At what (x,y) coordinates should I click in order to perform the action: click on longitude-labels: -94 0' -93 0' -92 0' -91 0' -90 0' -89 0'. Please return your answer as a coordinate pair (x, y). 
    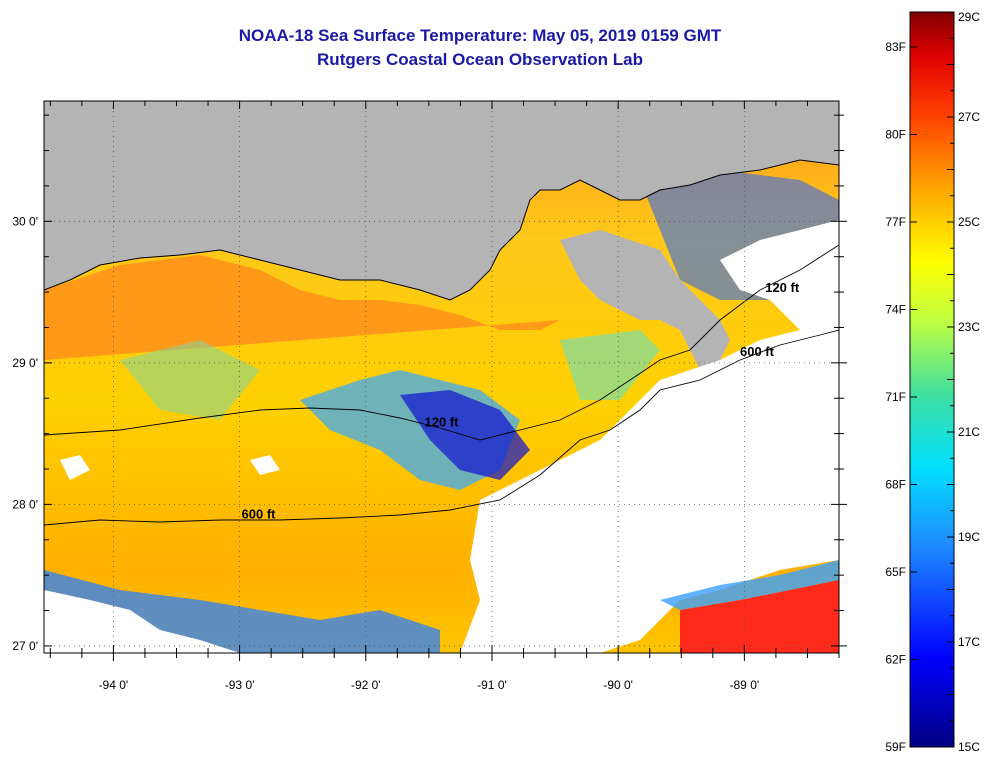
    Looking at the image, I should click on (429, 685).